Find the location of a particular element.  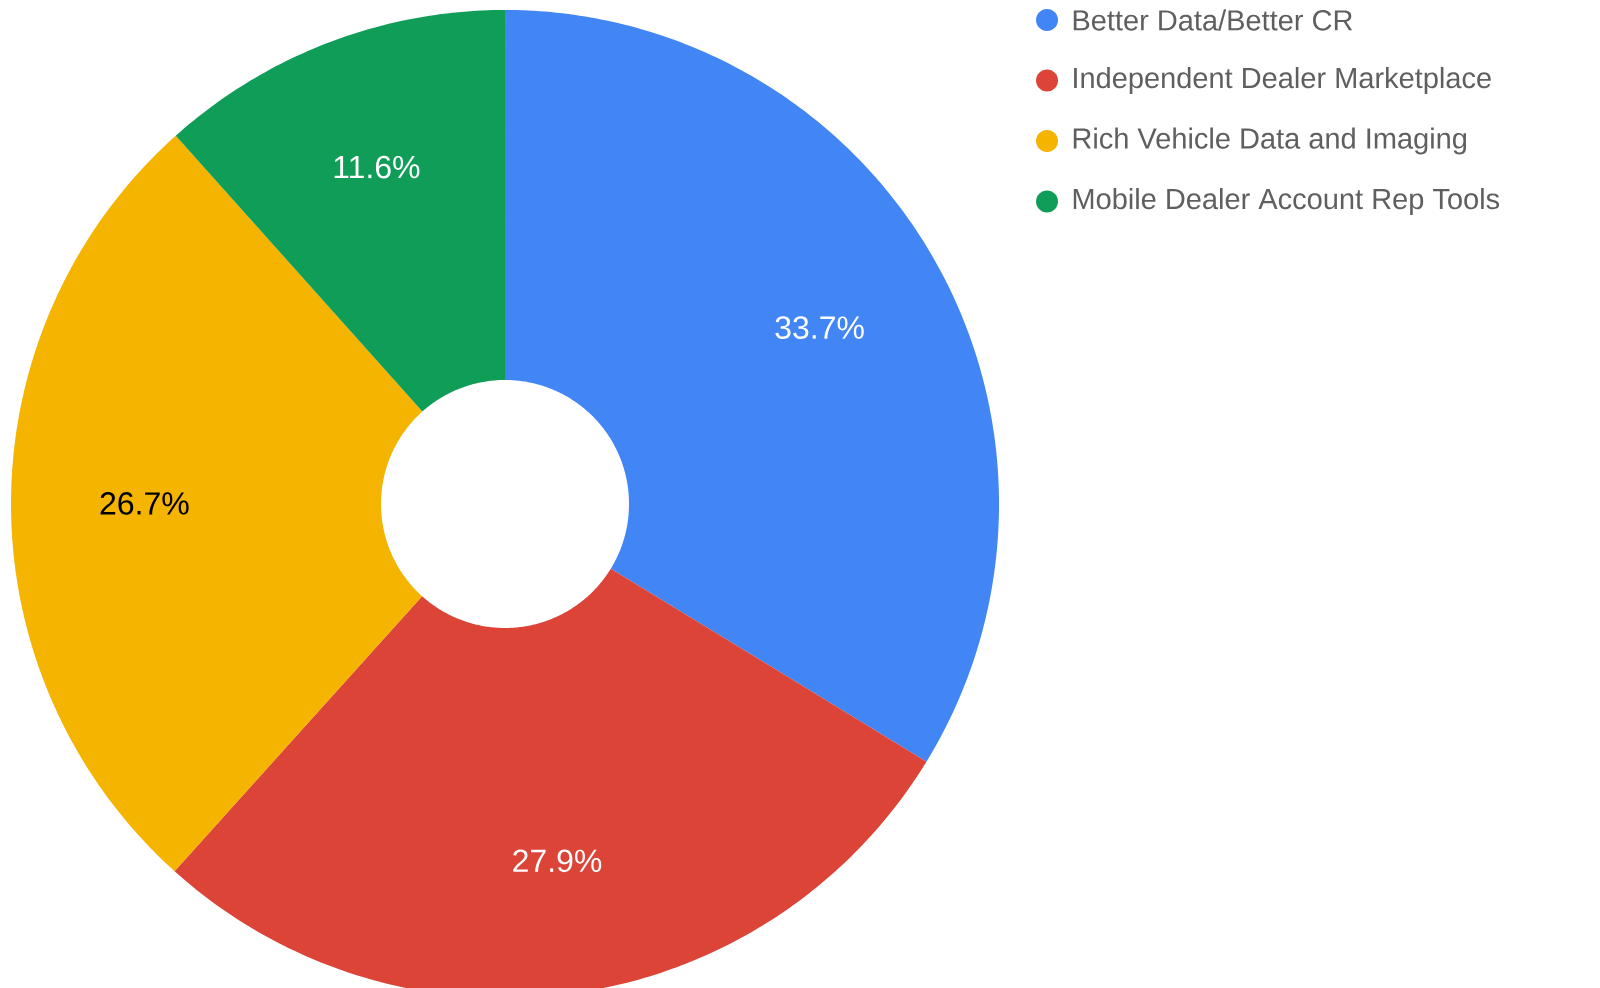

data-label: 33.7% is located at coordinates (819, 327).